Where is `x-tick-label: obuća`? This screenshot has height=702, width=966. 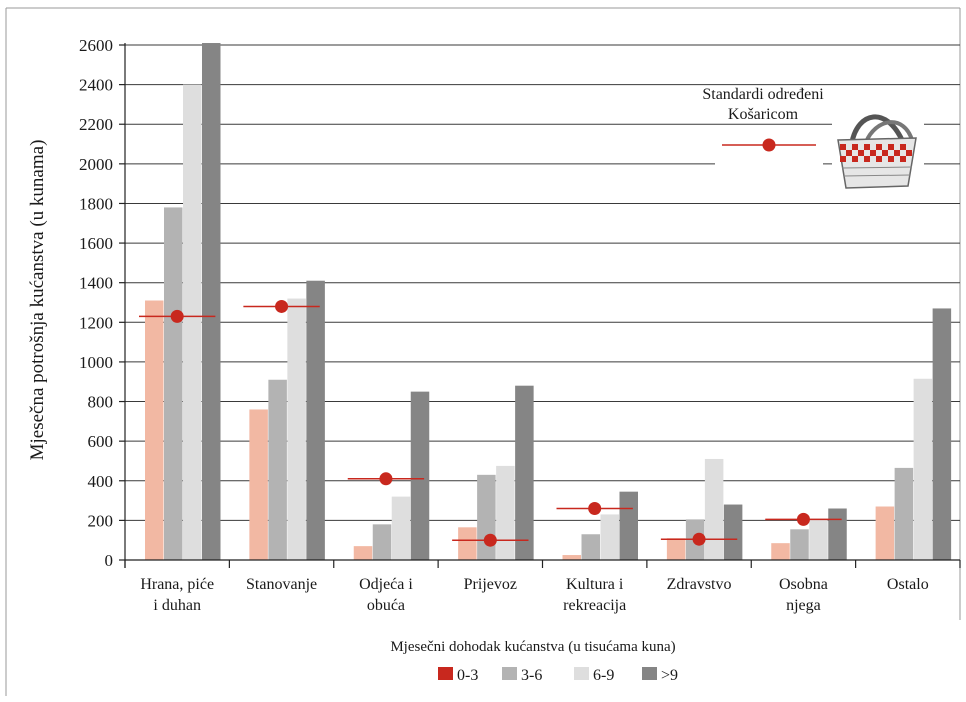
x-tick-label: obuća is located at coordinates (386, 605).